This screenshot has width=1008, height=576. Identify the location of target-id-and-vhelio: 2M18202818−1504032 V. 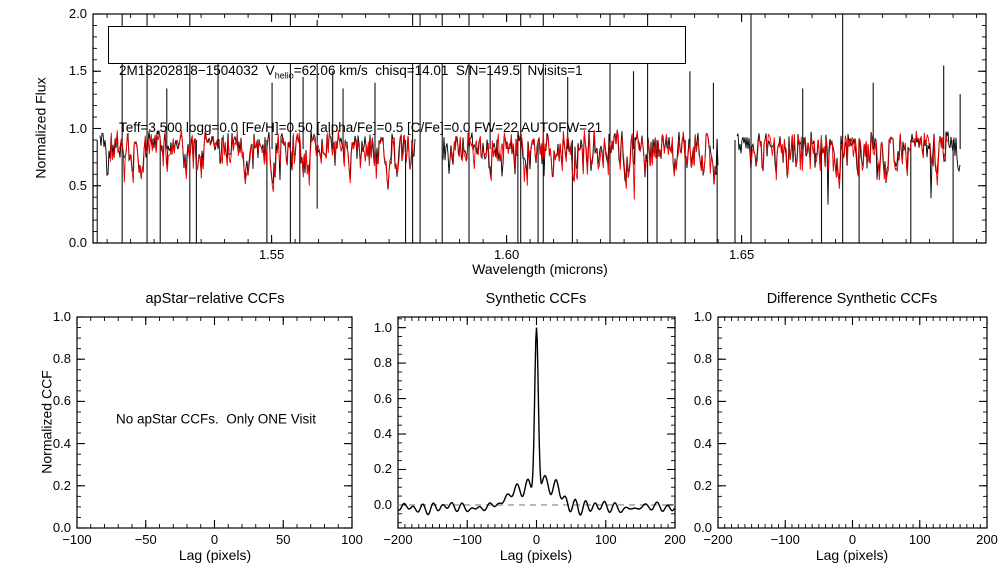
(197, 70).